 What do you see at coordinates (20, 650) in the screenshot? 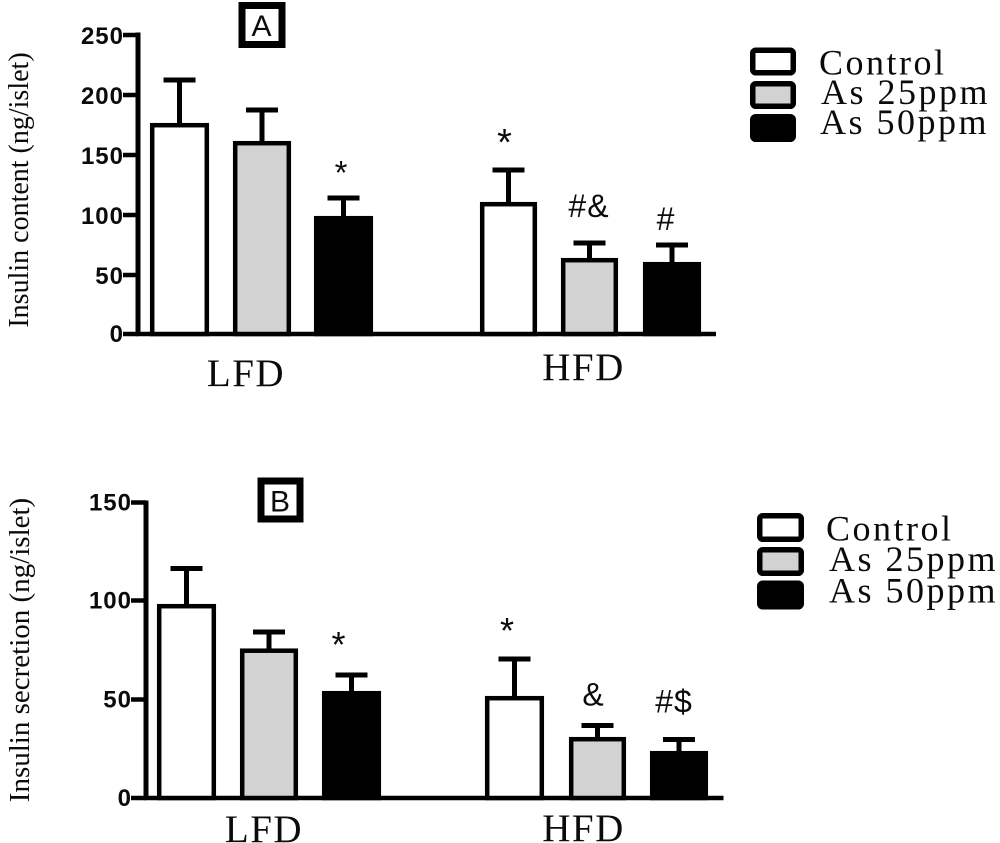
I see `svg-text: Insulin secretion (ng/islet)` at bounding box center [20, 650].